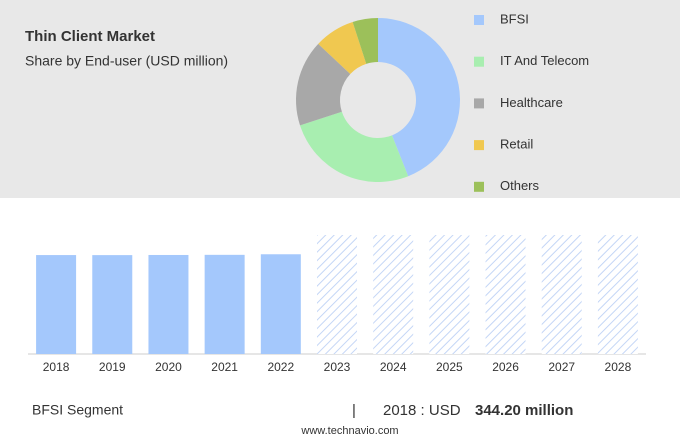  What do you see at coordinates (168, 367) in the screenshot?
I see `x-tick-label: 2020` at bounding box center [168, 367].